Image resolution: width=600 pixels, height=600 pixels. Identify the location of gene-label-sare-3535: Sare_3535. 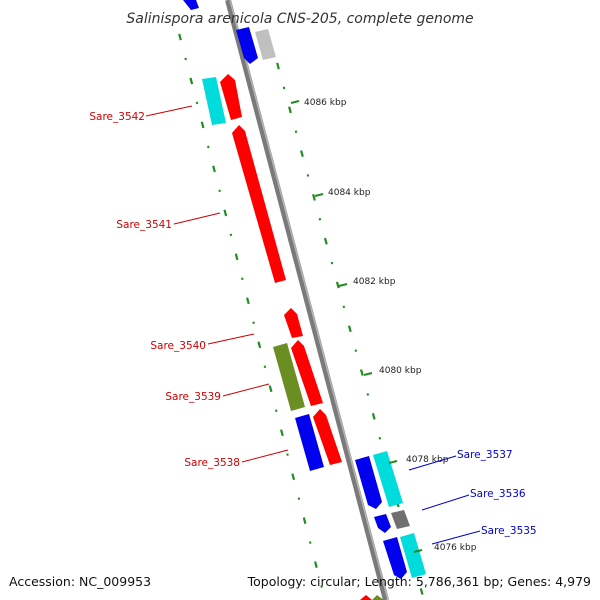
(509, 531).